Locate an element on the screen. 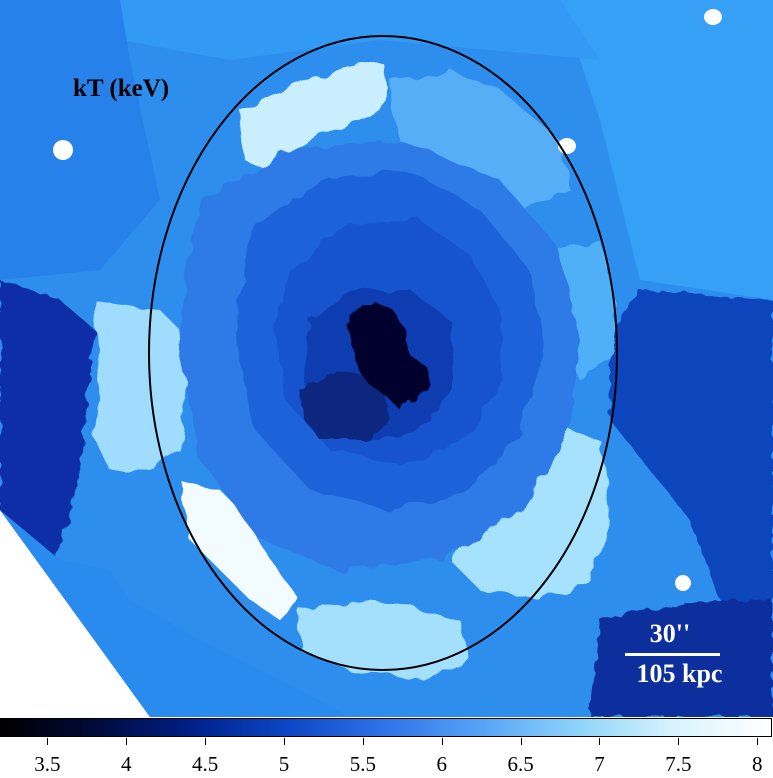 The width and height of the screenshot is (773, 778). top-band-region is located at coordinates (360, 30).